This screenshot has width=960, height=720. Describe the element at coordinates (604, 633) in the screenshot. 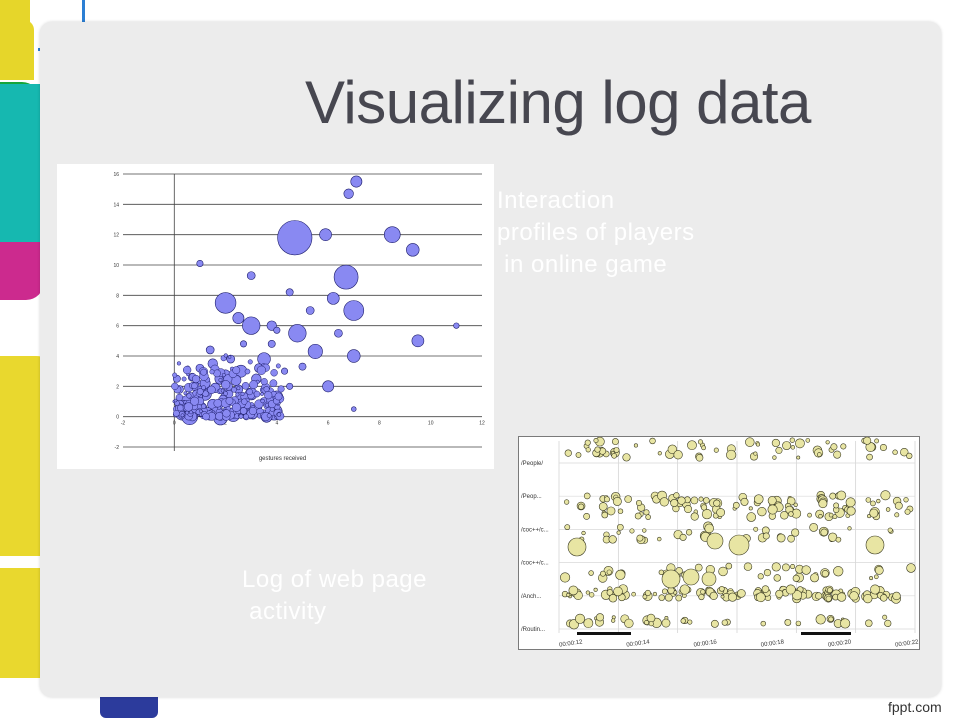

I see `web-range-bar` at that location.